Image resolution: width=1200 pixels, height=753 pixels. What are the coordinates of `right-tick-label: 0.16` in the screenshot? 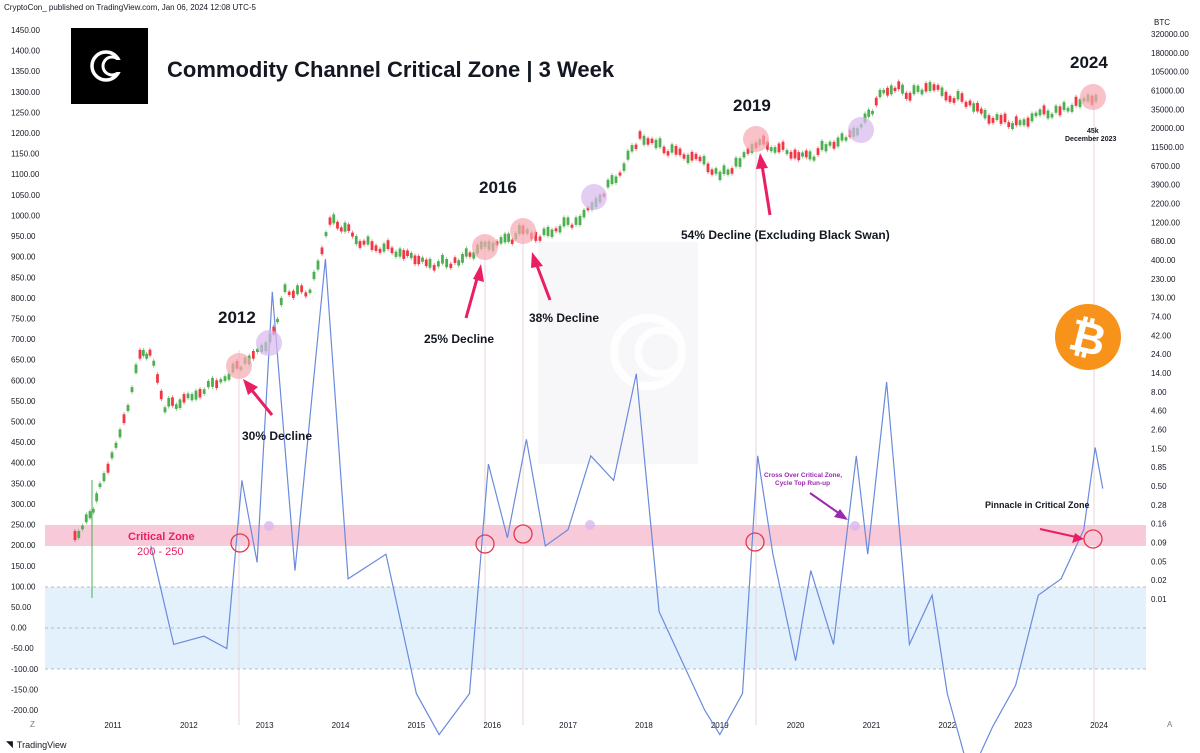 It's located at (1159, 524).